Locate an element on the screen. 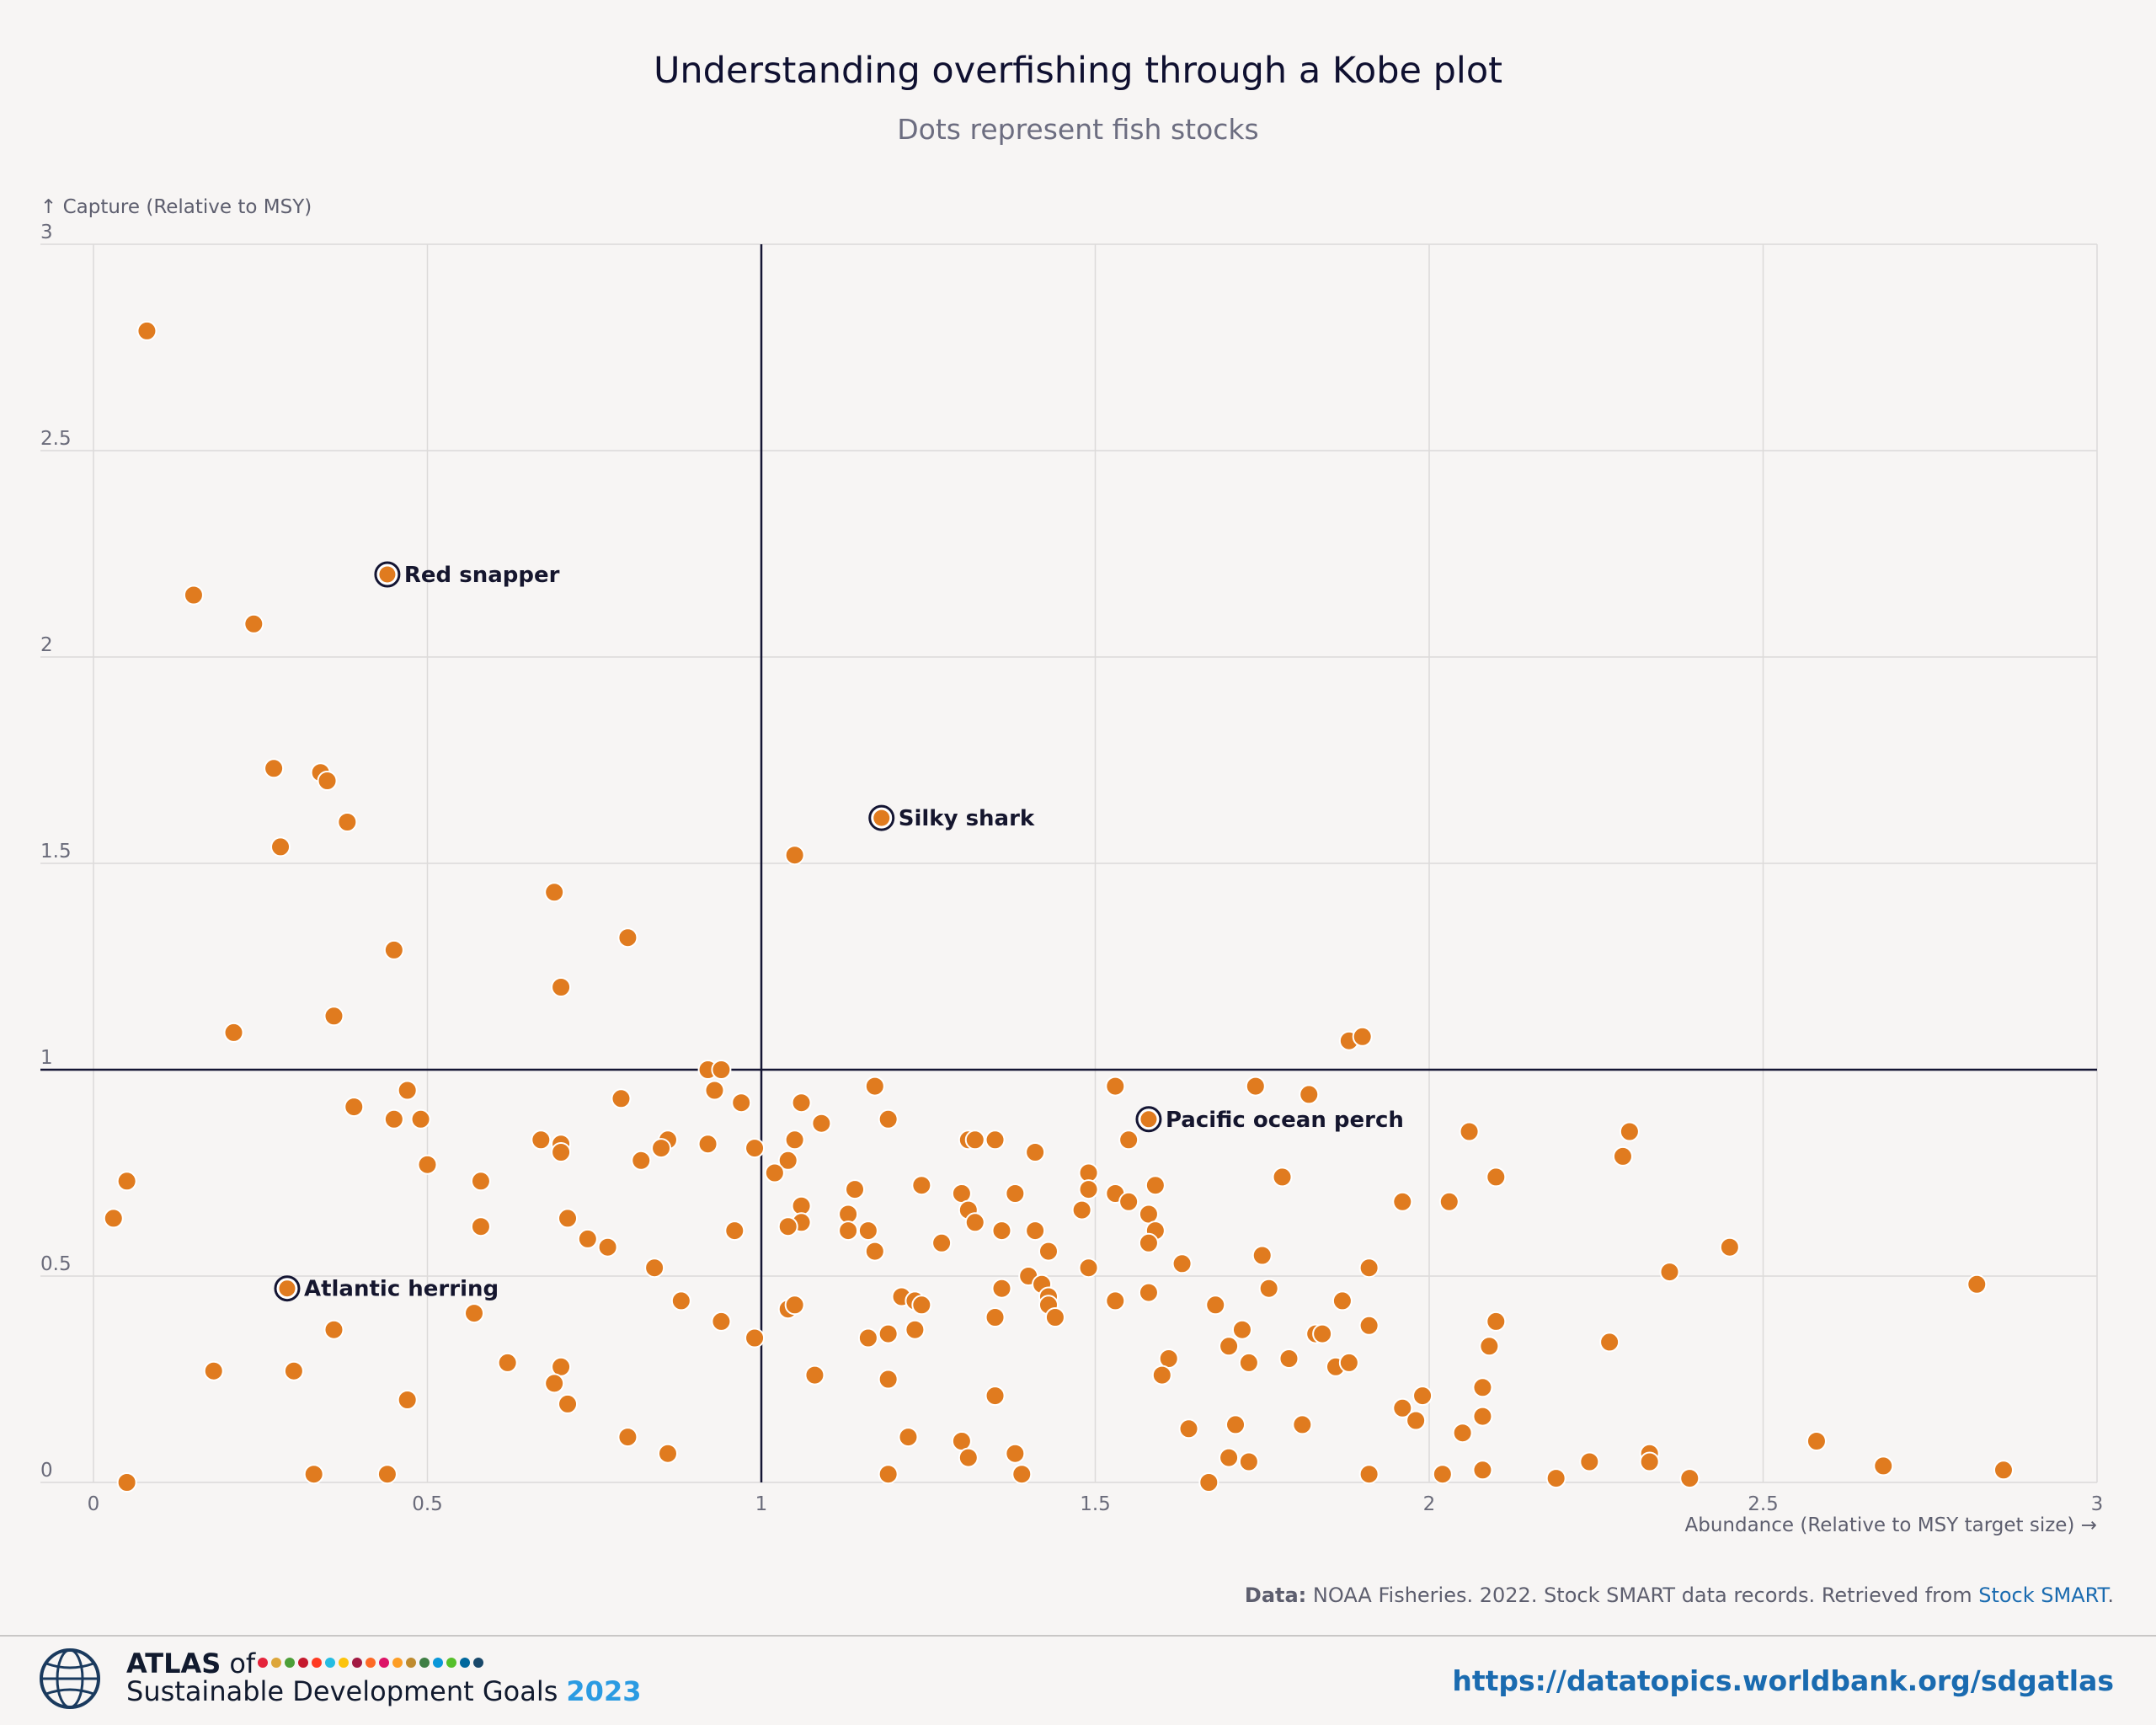  highlighted-point: Atlantic herring is located at coordinates (386, 1288).